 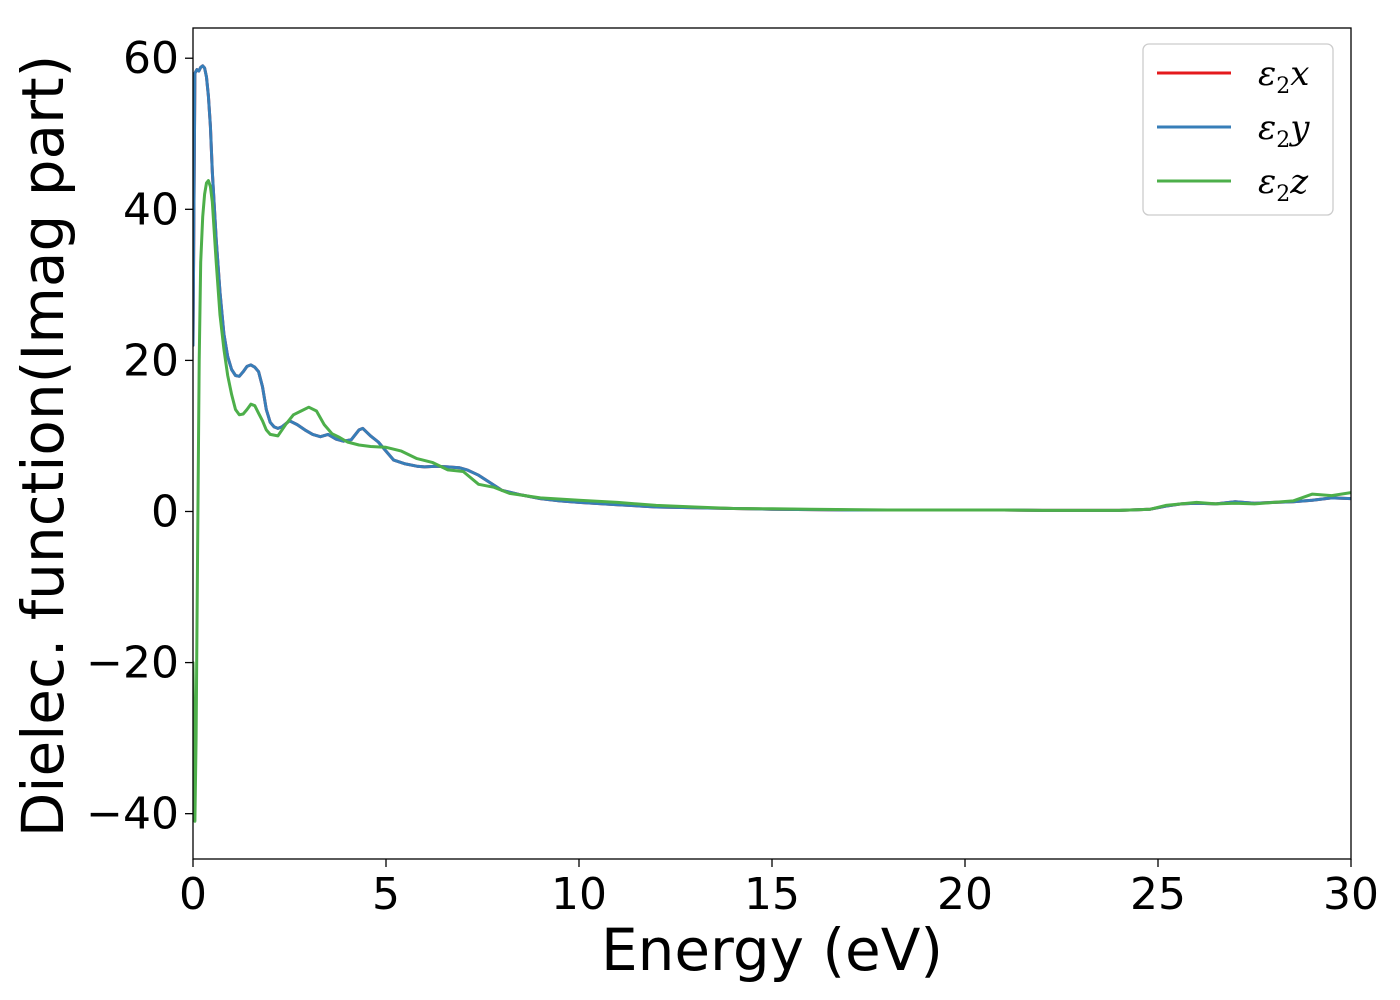 What do you see at coordinates (772, 950) in the screenshot?
I see `x-axis-title: Energy (eV)` at bounding box center [772, 950].